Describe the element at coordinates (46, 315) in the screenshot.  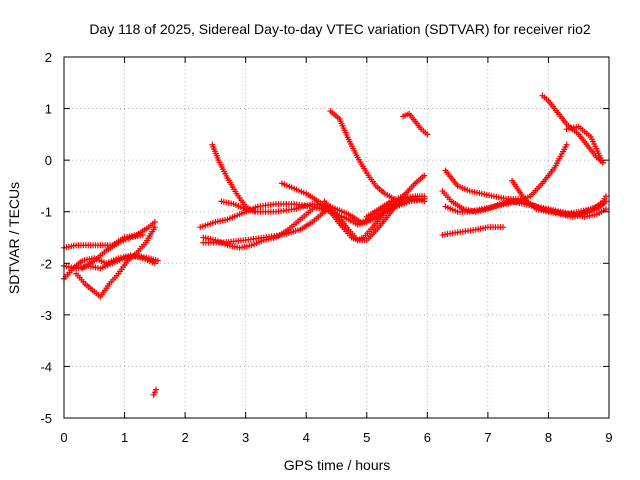
I see `y-tick-label: -3` at that location.